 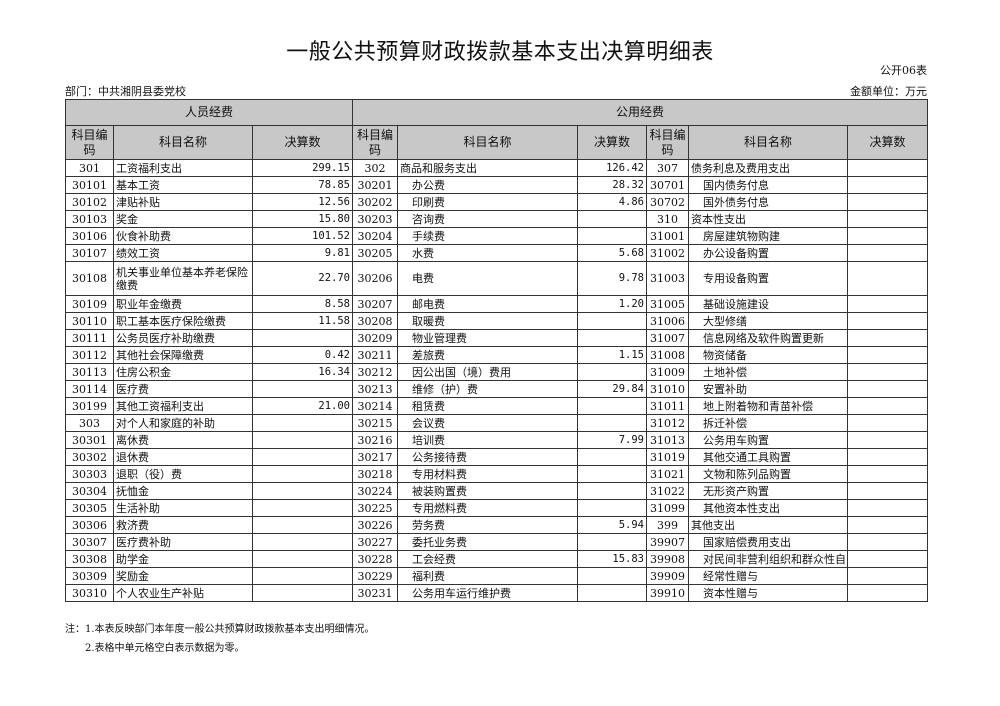 I want to click on code-cell: 30201, so click(x=375, y=185).